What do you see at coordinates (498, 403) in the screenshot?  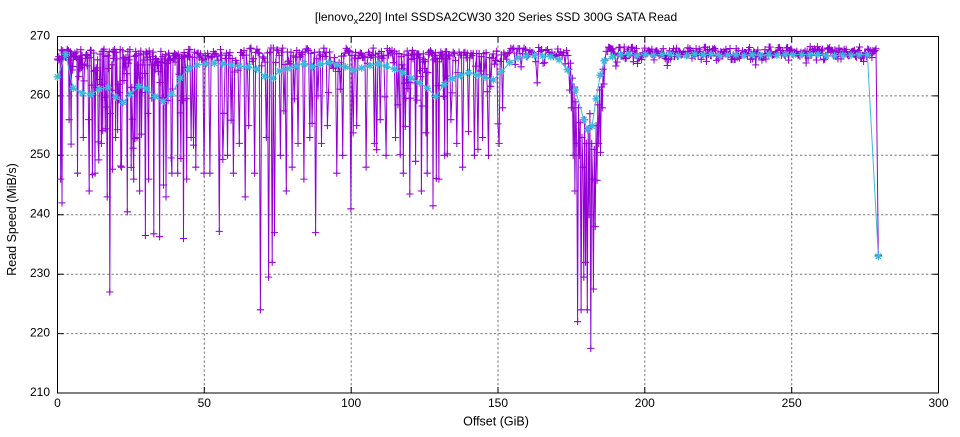 I see `svg-text: 150` at bounding box center [498, 403].